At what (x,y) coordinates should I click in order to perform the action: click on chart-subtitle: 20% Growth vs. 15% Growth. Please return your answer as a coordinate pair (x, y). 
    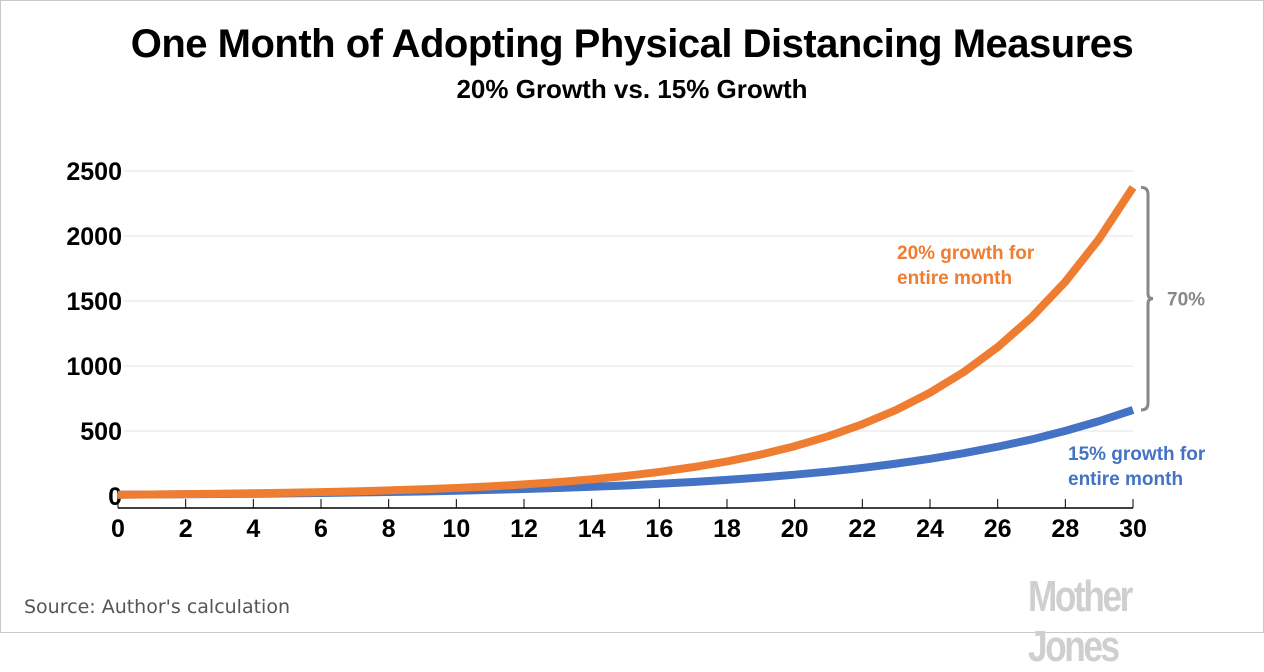
    Looking at the image, I should click on (632, 89).